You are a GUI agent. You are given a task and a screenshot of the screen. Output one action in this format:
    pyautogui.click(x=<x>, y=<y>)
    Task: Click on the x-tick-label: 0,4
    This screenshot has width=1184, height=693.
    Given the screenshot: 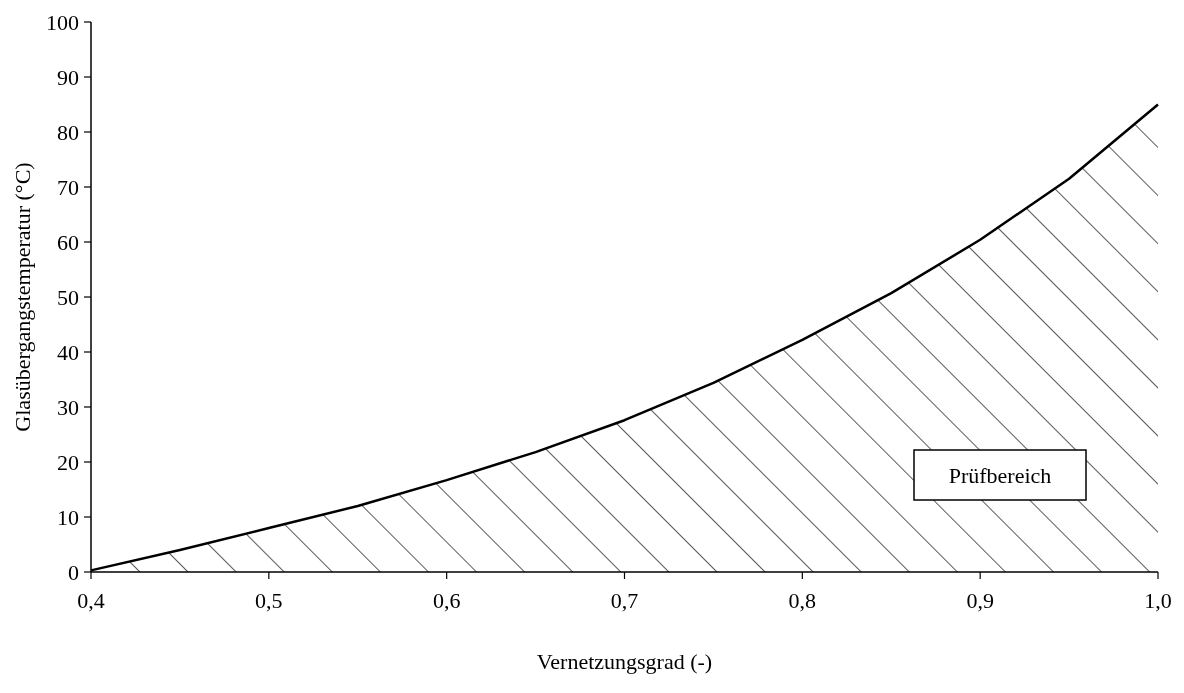 What is the action you would take?
    pyautogui.click(x=91, y=600)
    